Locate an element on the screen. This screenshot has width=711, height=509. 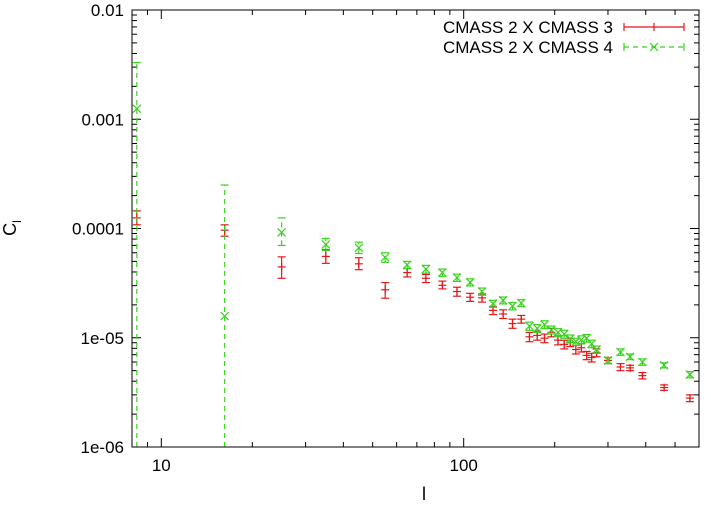
x-tick-labels: 10 100 is located at coordinates (315, 465).